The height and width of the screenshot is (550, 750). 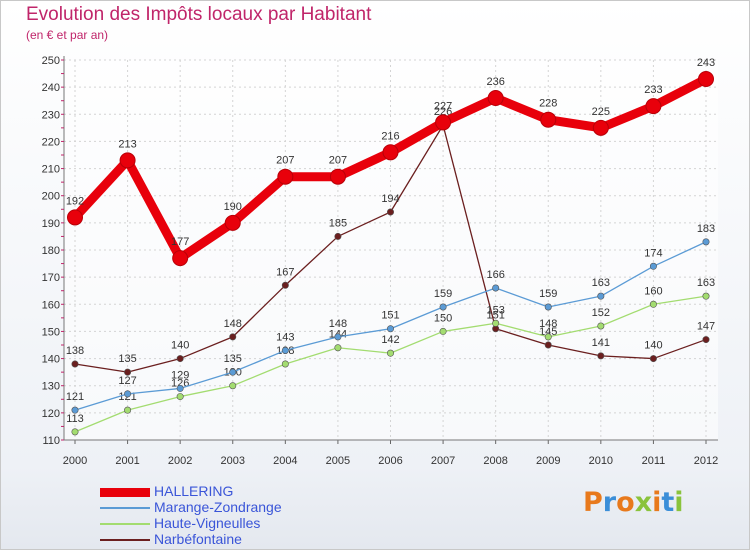 What do you see at coordinates (706, 229) in the screenshot?
I see `data-label: 183` at bounding box center [706, 229].